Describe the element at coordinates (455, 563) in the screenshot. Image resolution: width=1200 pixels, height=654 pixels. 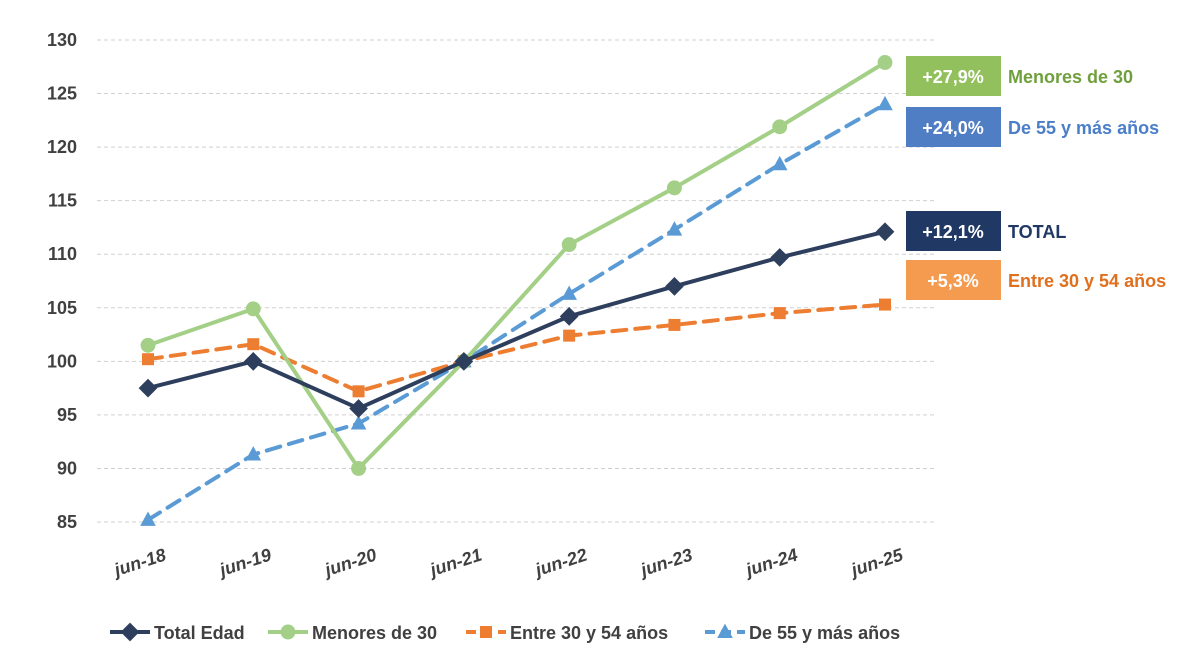
I see `x-tick-label: jun-21` at that location.